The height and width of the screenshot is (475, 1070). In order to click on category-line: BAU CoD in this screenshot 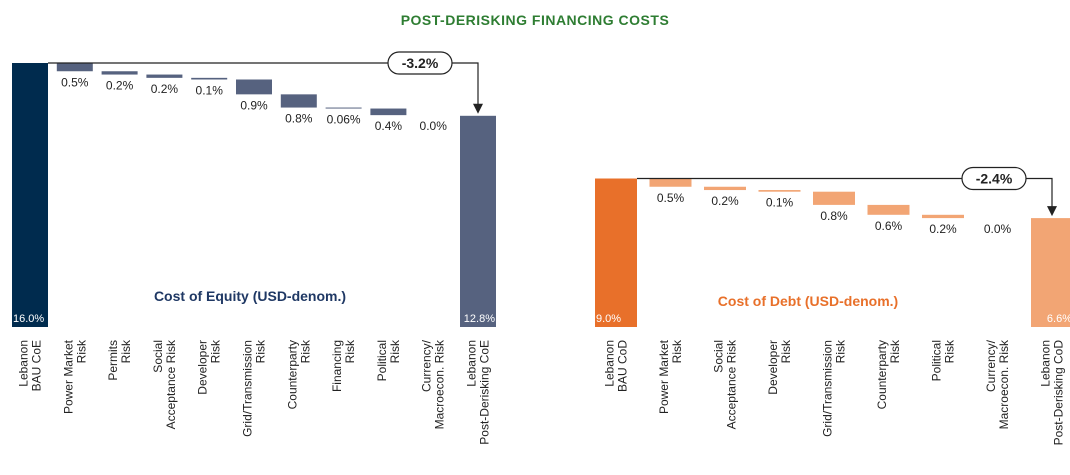, I will do `click(623, 366)`.